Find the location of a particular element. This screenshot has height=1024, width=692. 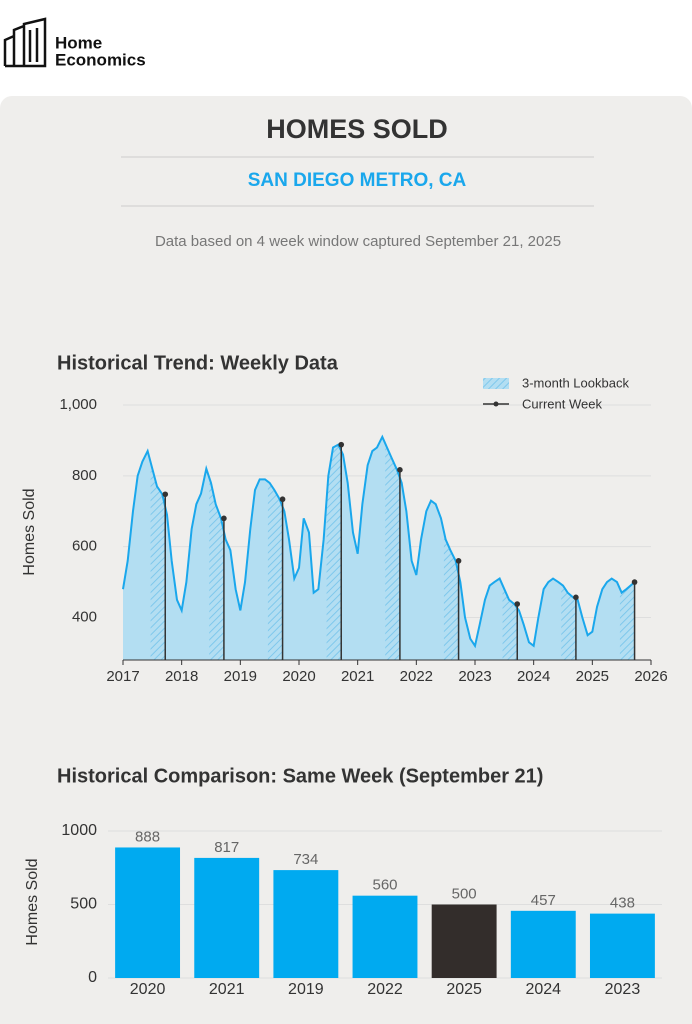

y-tick-label: 600 is located at coordinates (84, 546).